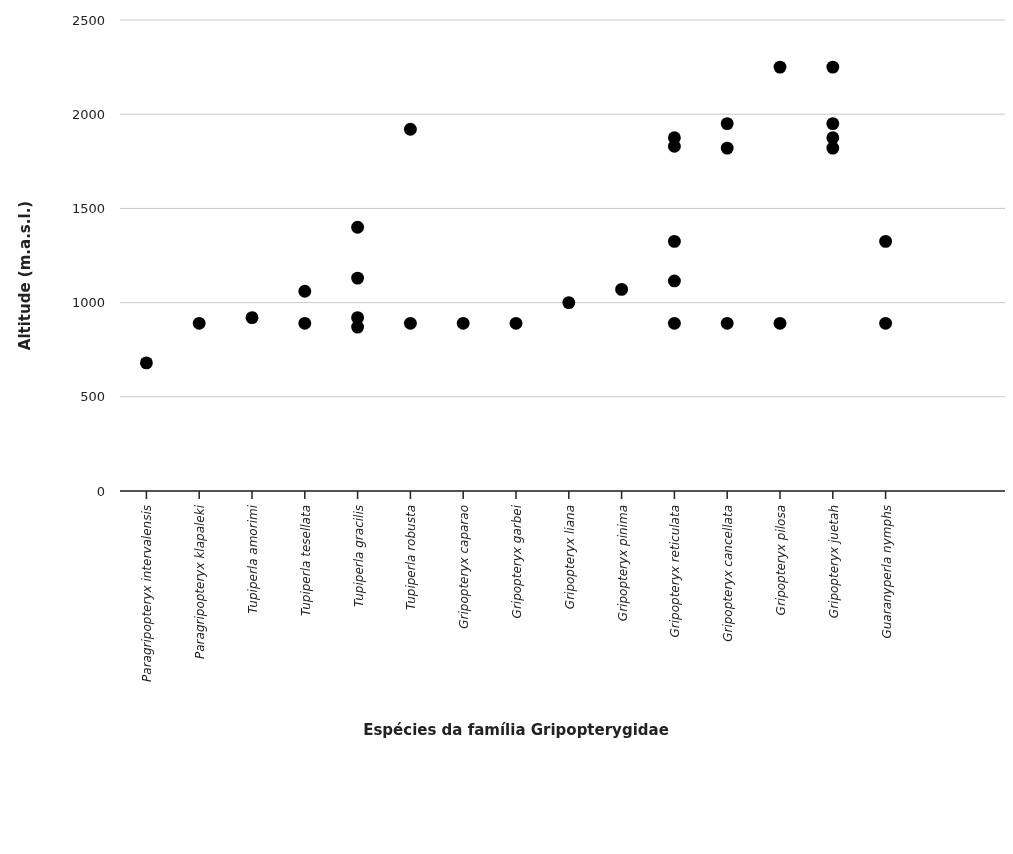 This screenshot has height=854, width=1013. What do you see at coordinates (88, 303) in the screenshot?
I see `y-tick-label: 1000` at bounding box center [88, 303].